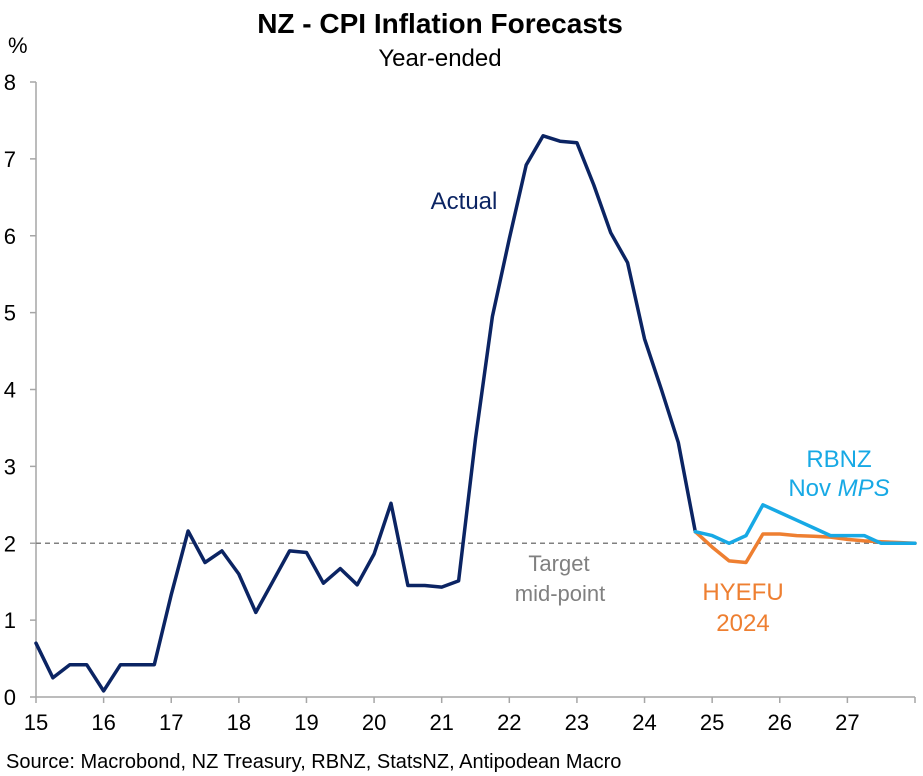  Describe the element at coordinates (10, 159) in the screenshot. I see `y-tick-label: 7` at that location.